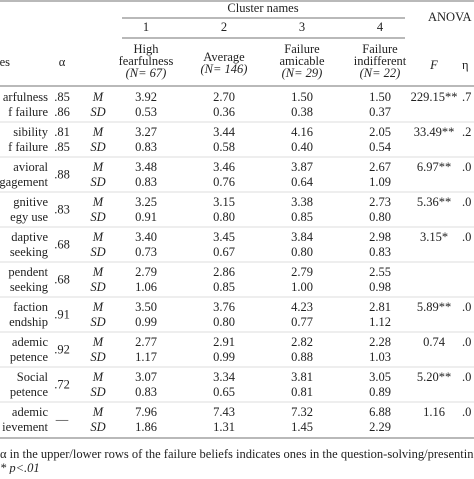  I want to click on cluster-name: amicable, so click(302, 61).